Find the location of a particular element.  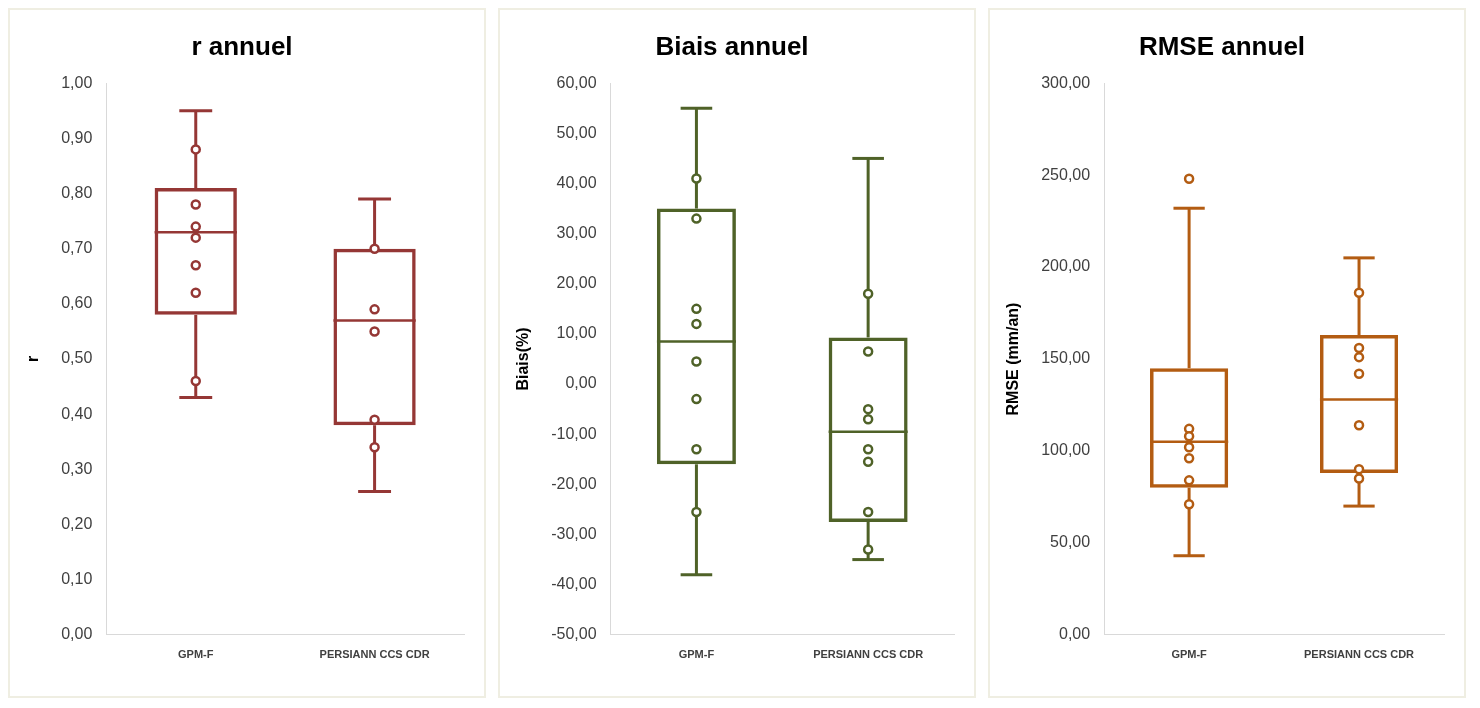

y-tick-label: 0,20 is located at coordinates (77, 523).